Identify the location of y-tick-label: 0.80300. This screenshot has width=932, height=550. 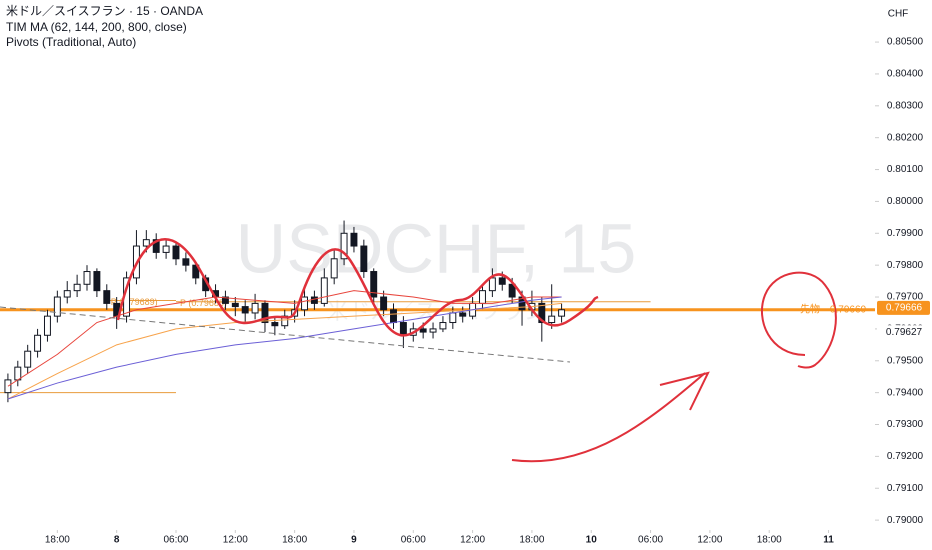
(905, 105).